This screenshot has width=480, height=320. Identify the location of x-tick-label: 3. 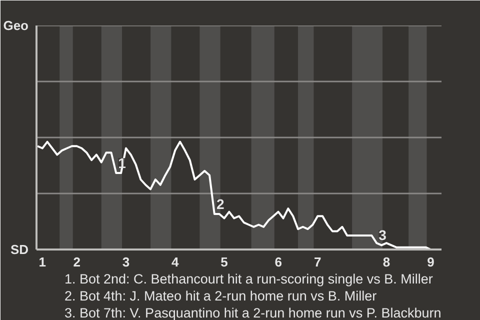
(126, 262).